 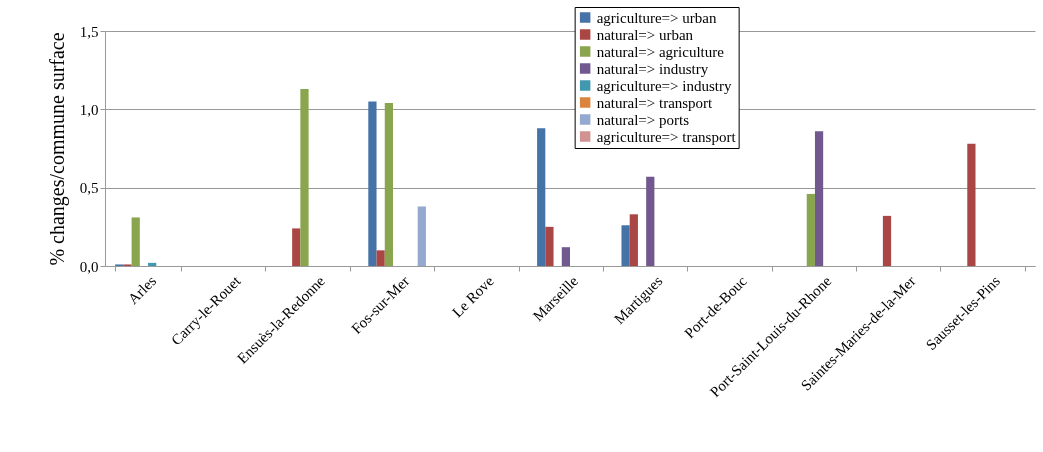 What do you see at coordinates (643, 119) in the screenshot?
I see `legend-label: natural=> ports` at bounding box center [643, 119].